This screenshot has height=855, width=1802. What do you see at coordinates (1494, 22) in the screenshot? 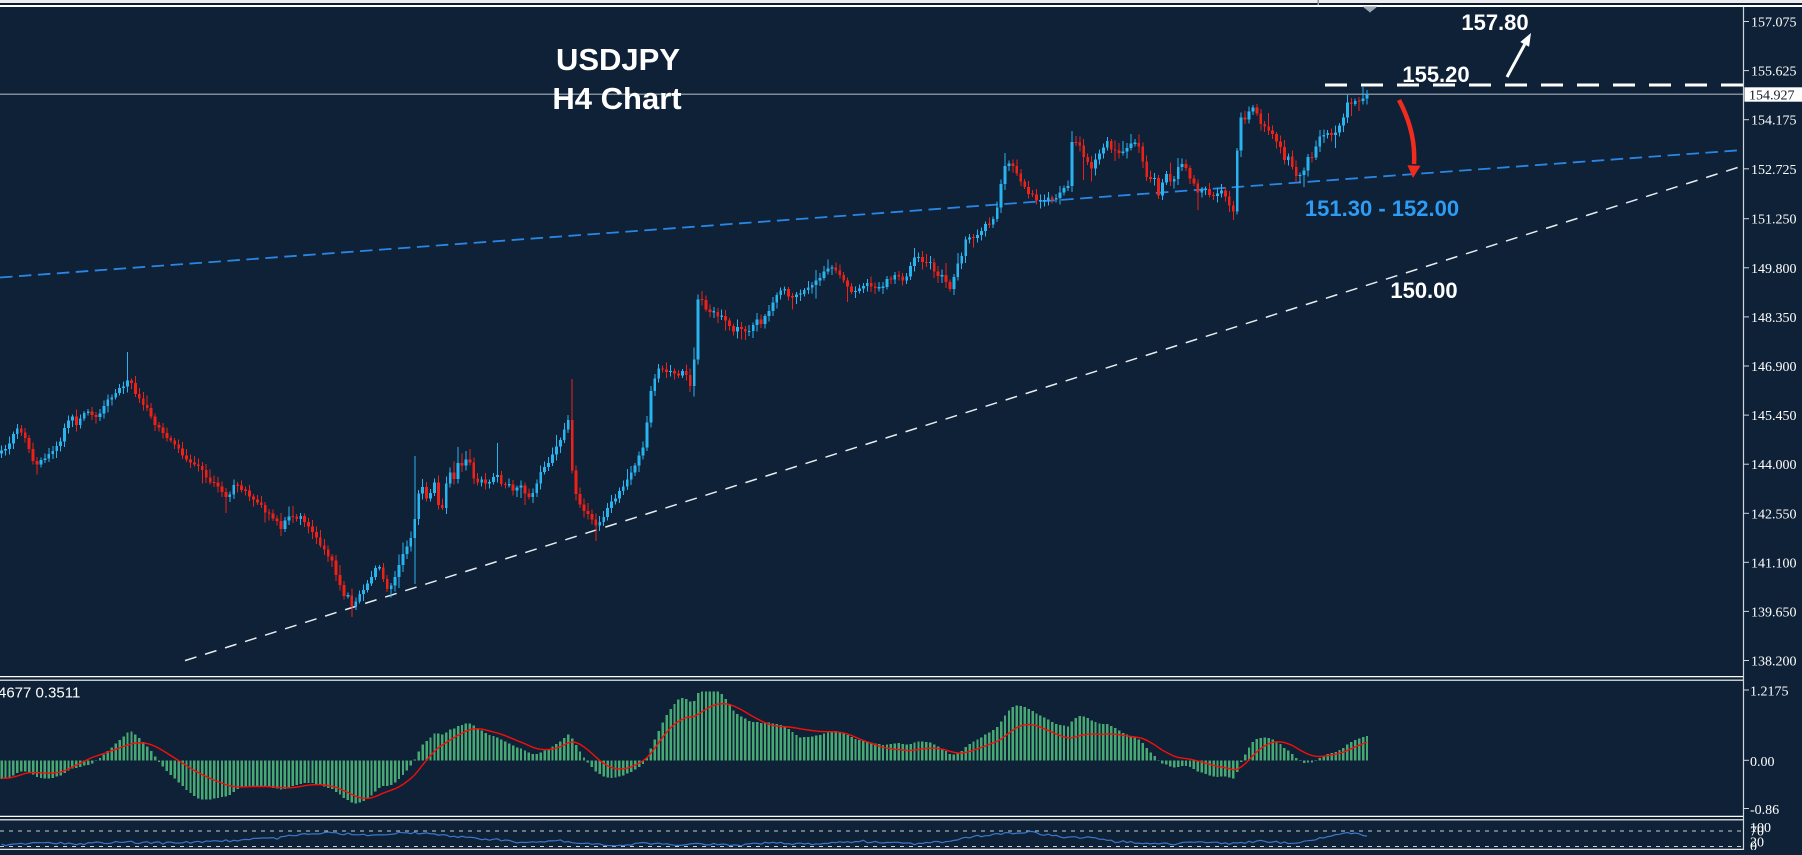
I see `svg-text: 157.80` at bounding box center [1494, 22].